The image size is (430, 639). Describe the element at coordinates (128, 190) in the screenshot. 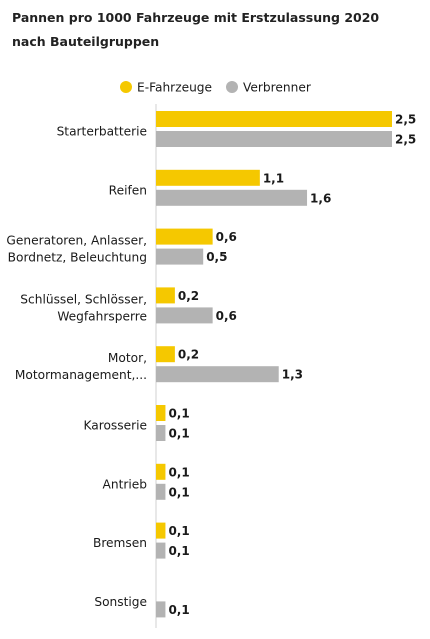

I see `category-label-2: Reifen` at that location.